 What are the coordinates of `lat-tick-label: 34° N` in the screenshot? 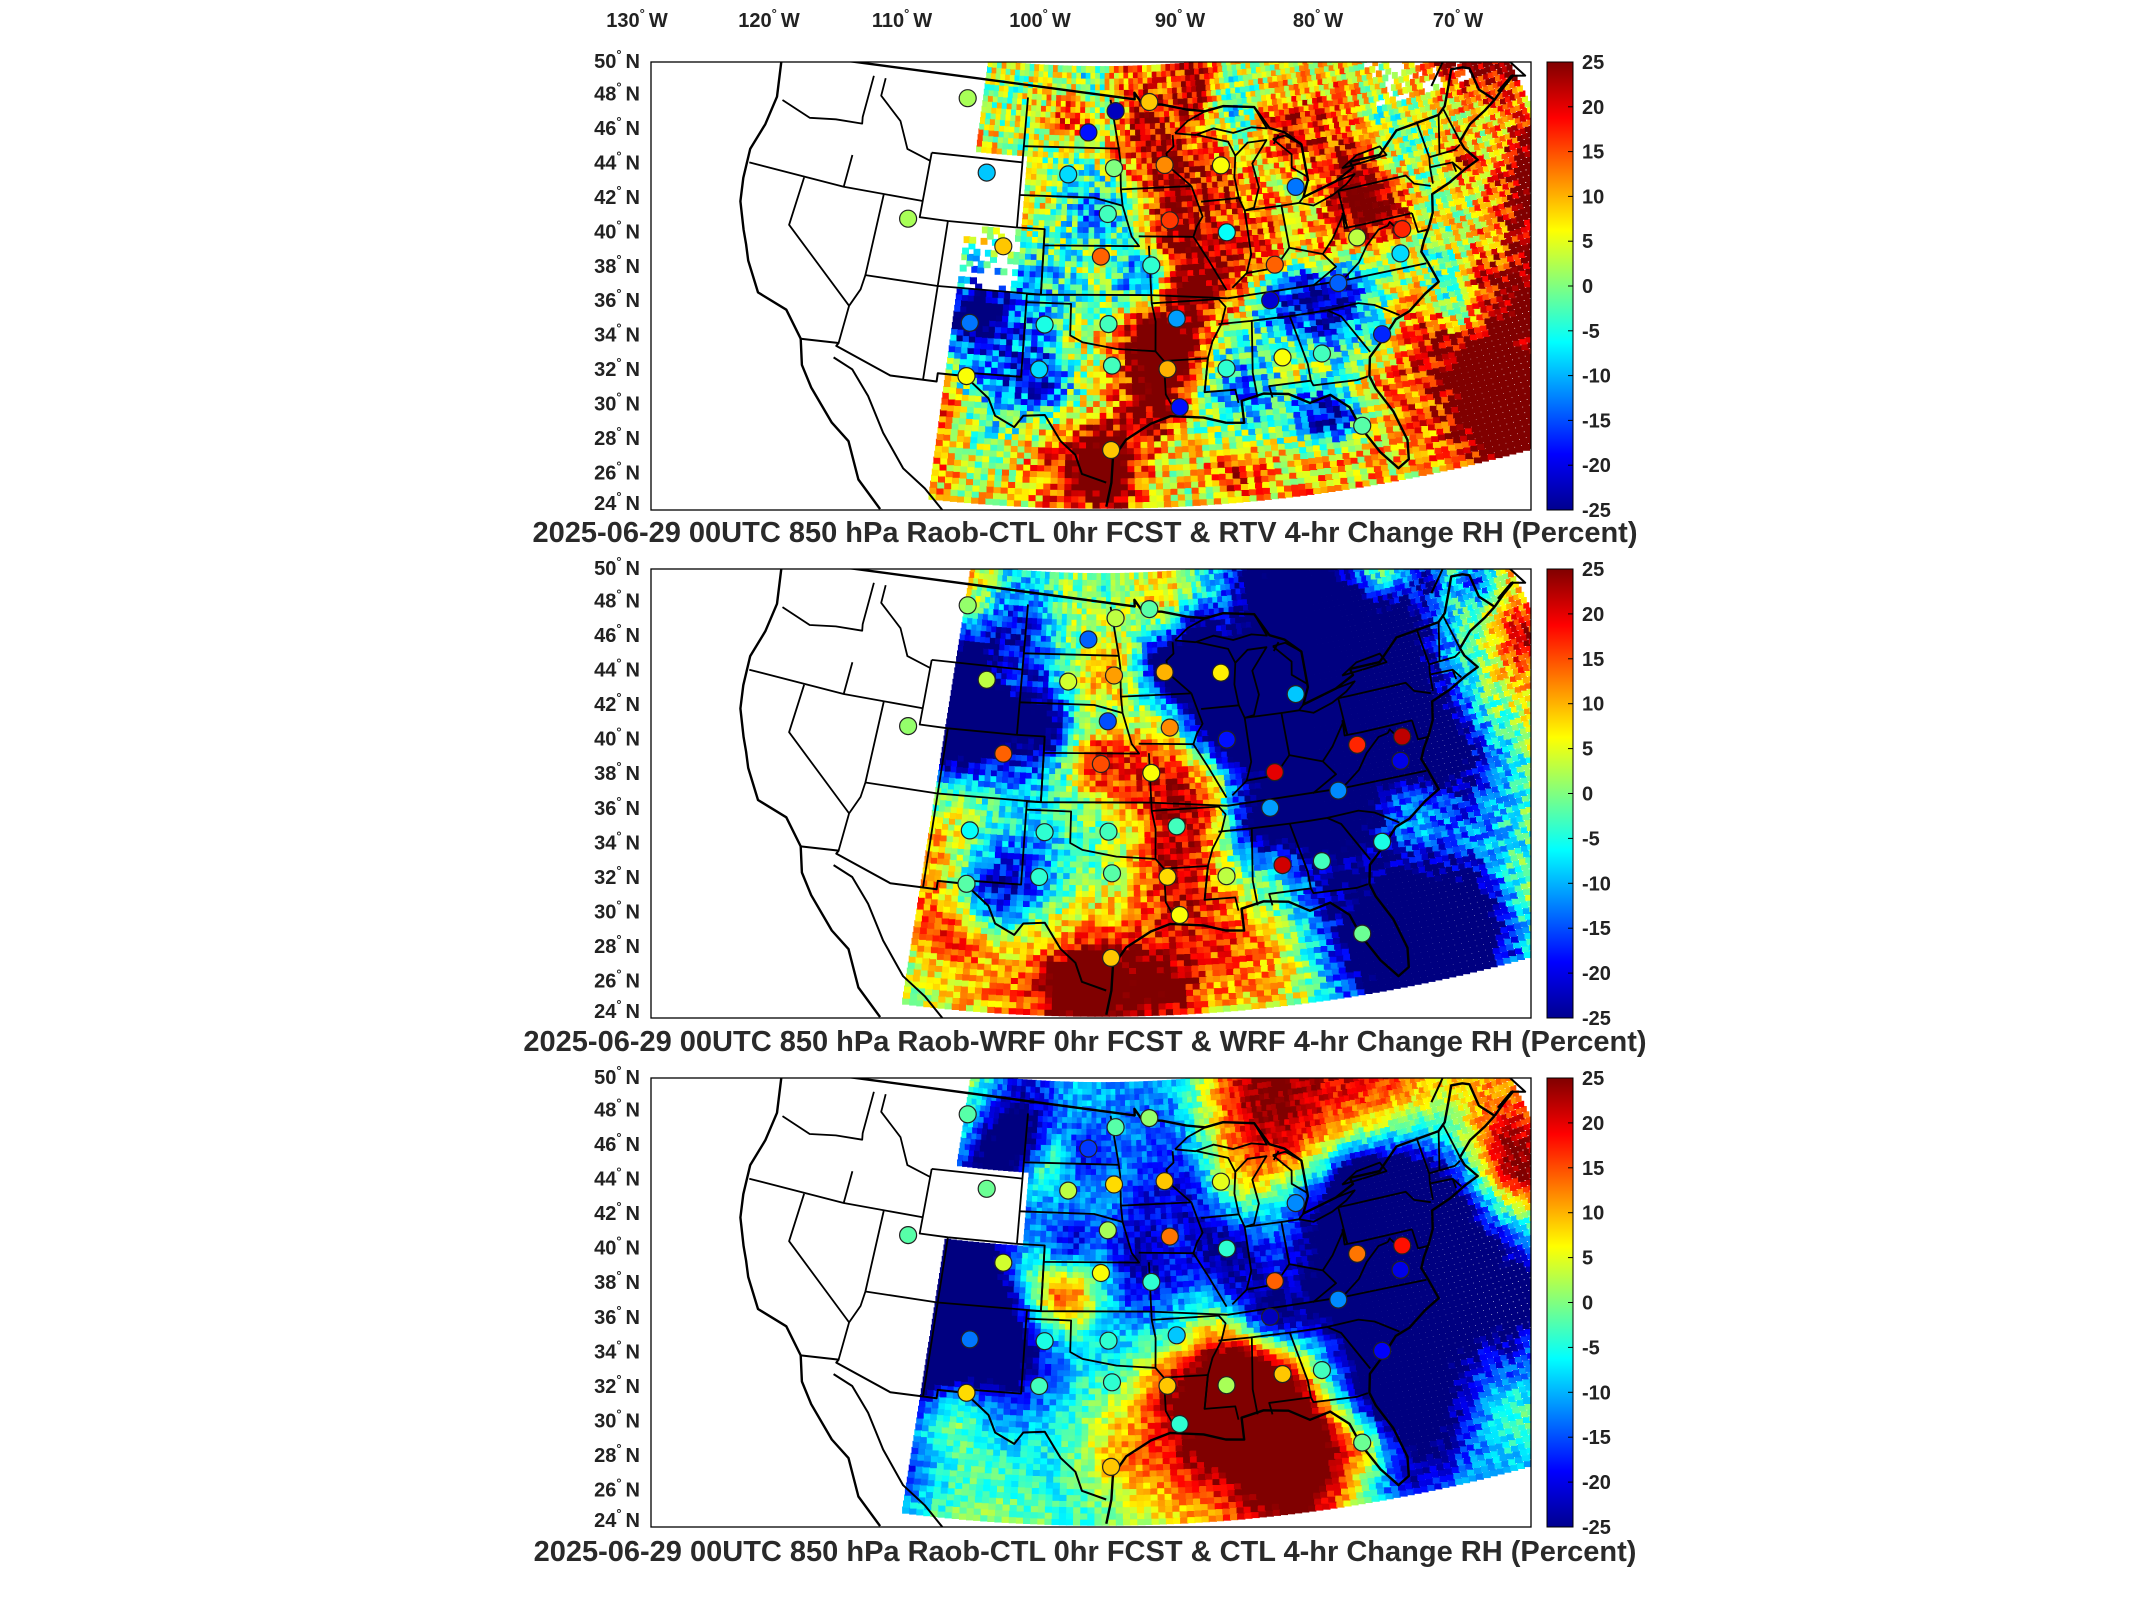 It's located at (617, 841).